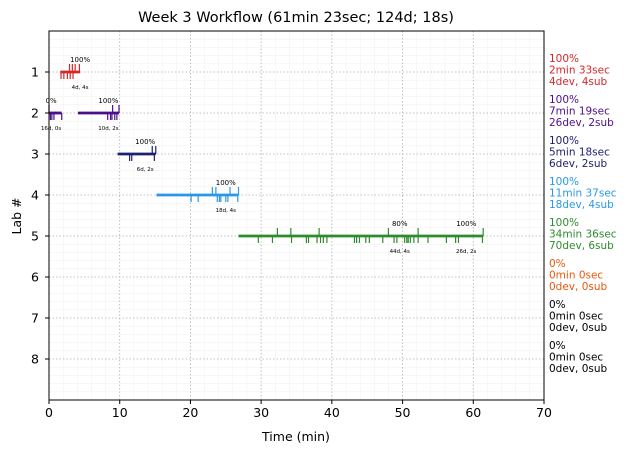 Image resolution: width=630 pixels, height=453 pixels. Describe the element at coordinates (108, 129) in the screenshot. I see `lab-2-checkpoint-note: 10d, 2s` at that location.